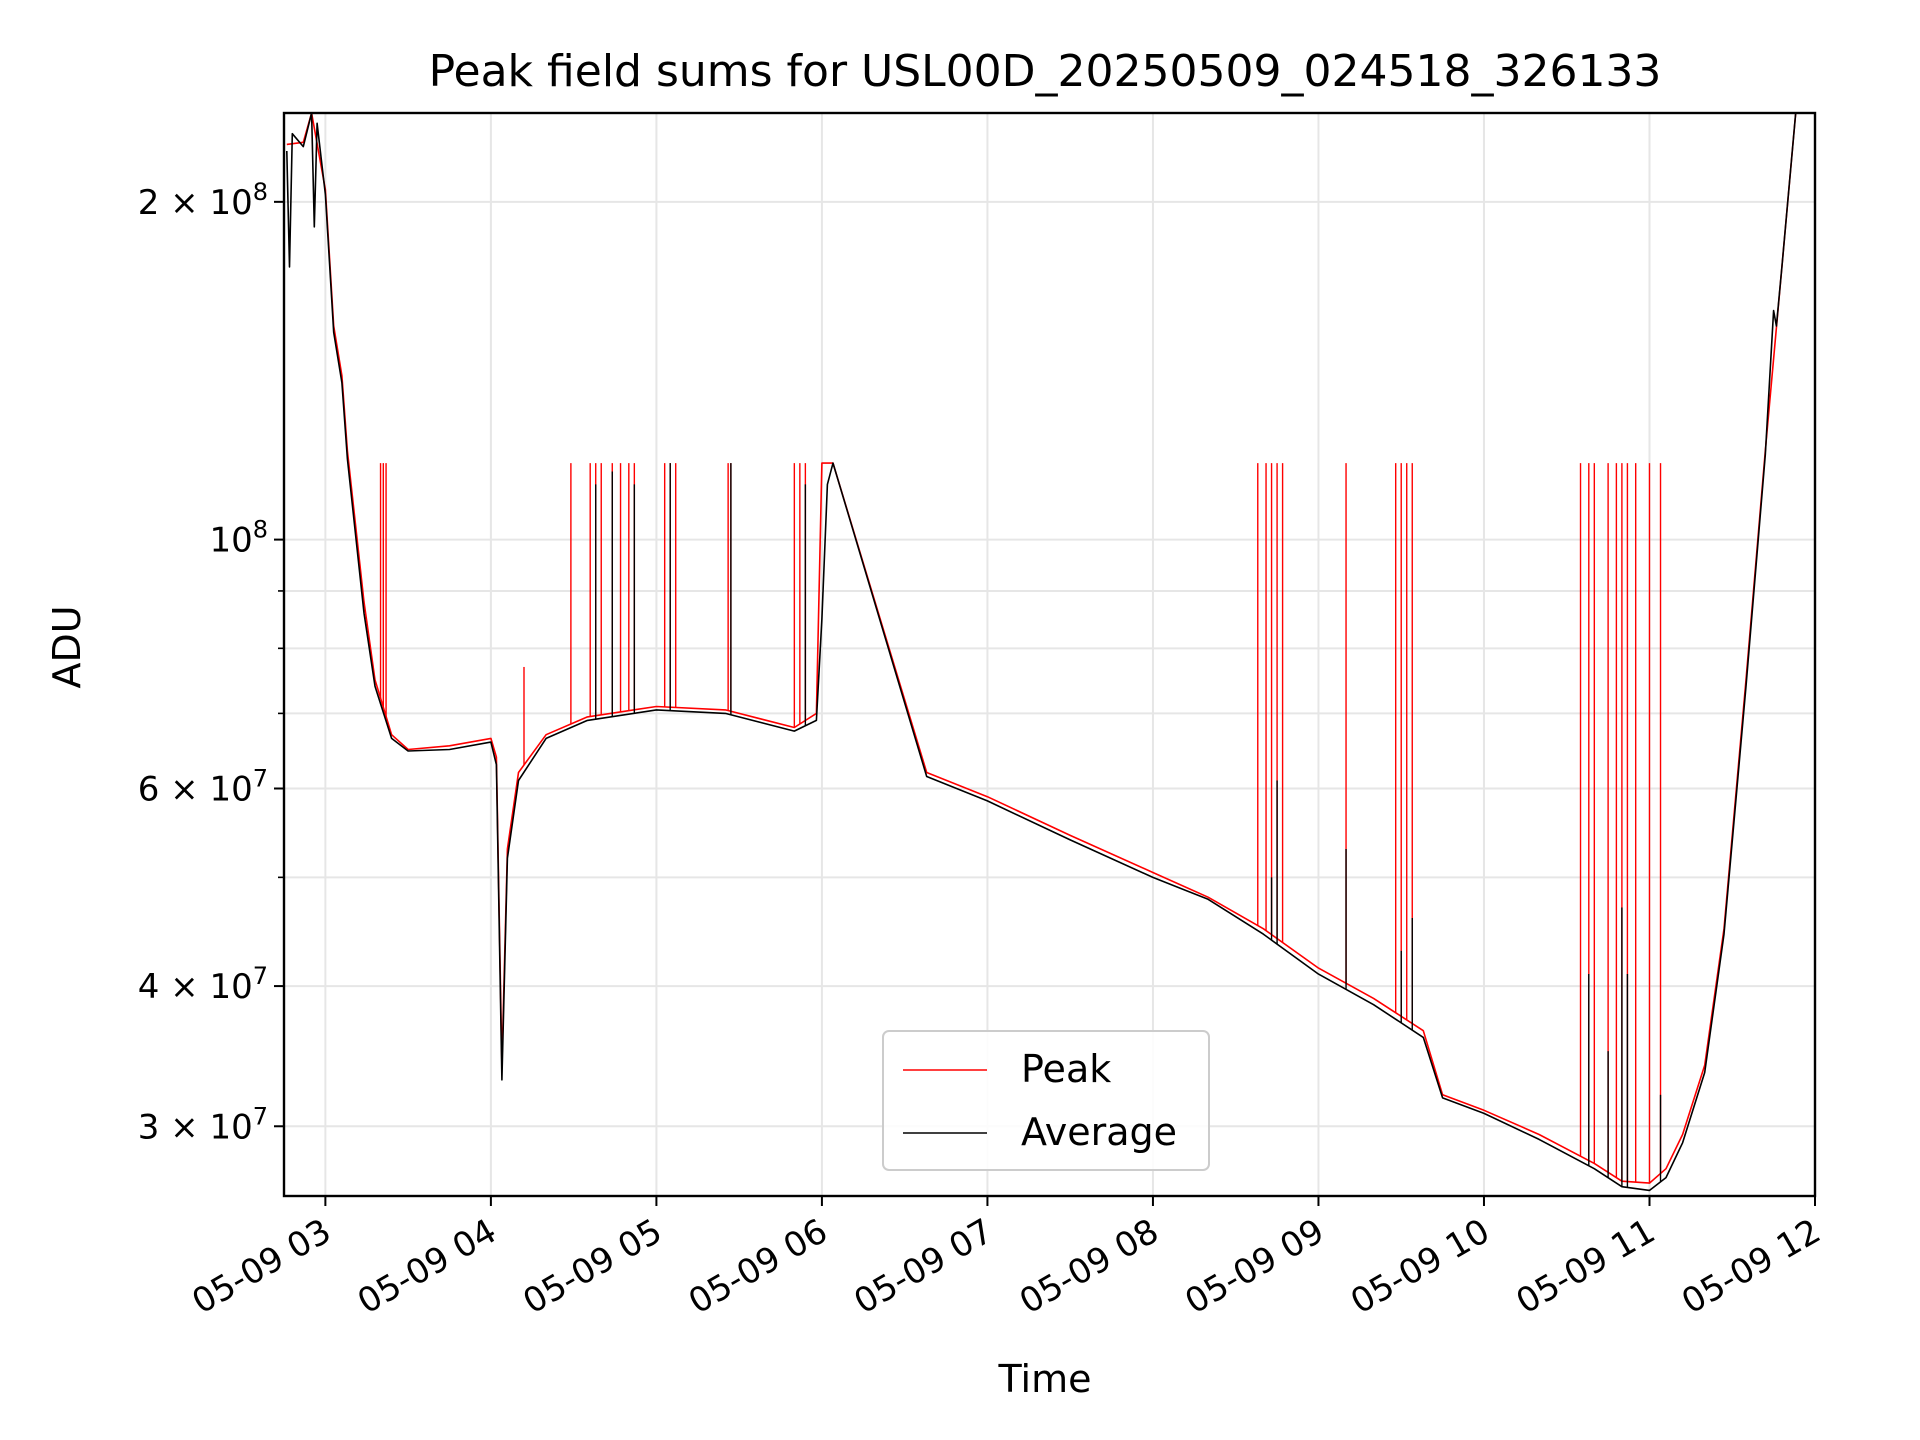 The image size is (1920, 1440). I want to click on legend: Peak Average, so click(1046, 1100).